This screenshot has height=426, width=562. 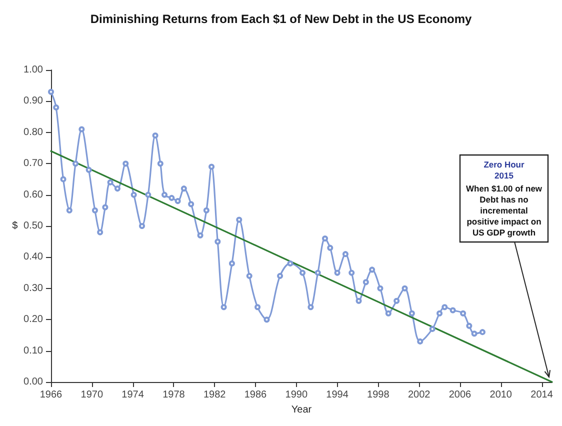 I want to click on y-tick-label: 0.20, so click(x=34, y=320).